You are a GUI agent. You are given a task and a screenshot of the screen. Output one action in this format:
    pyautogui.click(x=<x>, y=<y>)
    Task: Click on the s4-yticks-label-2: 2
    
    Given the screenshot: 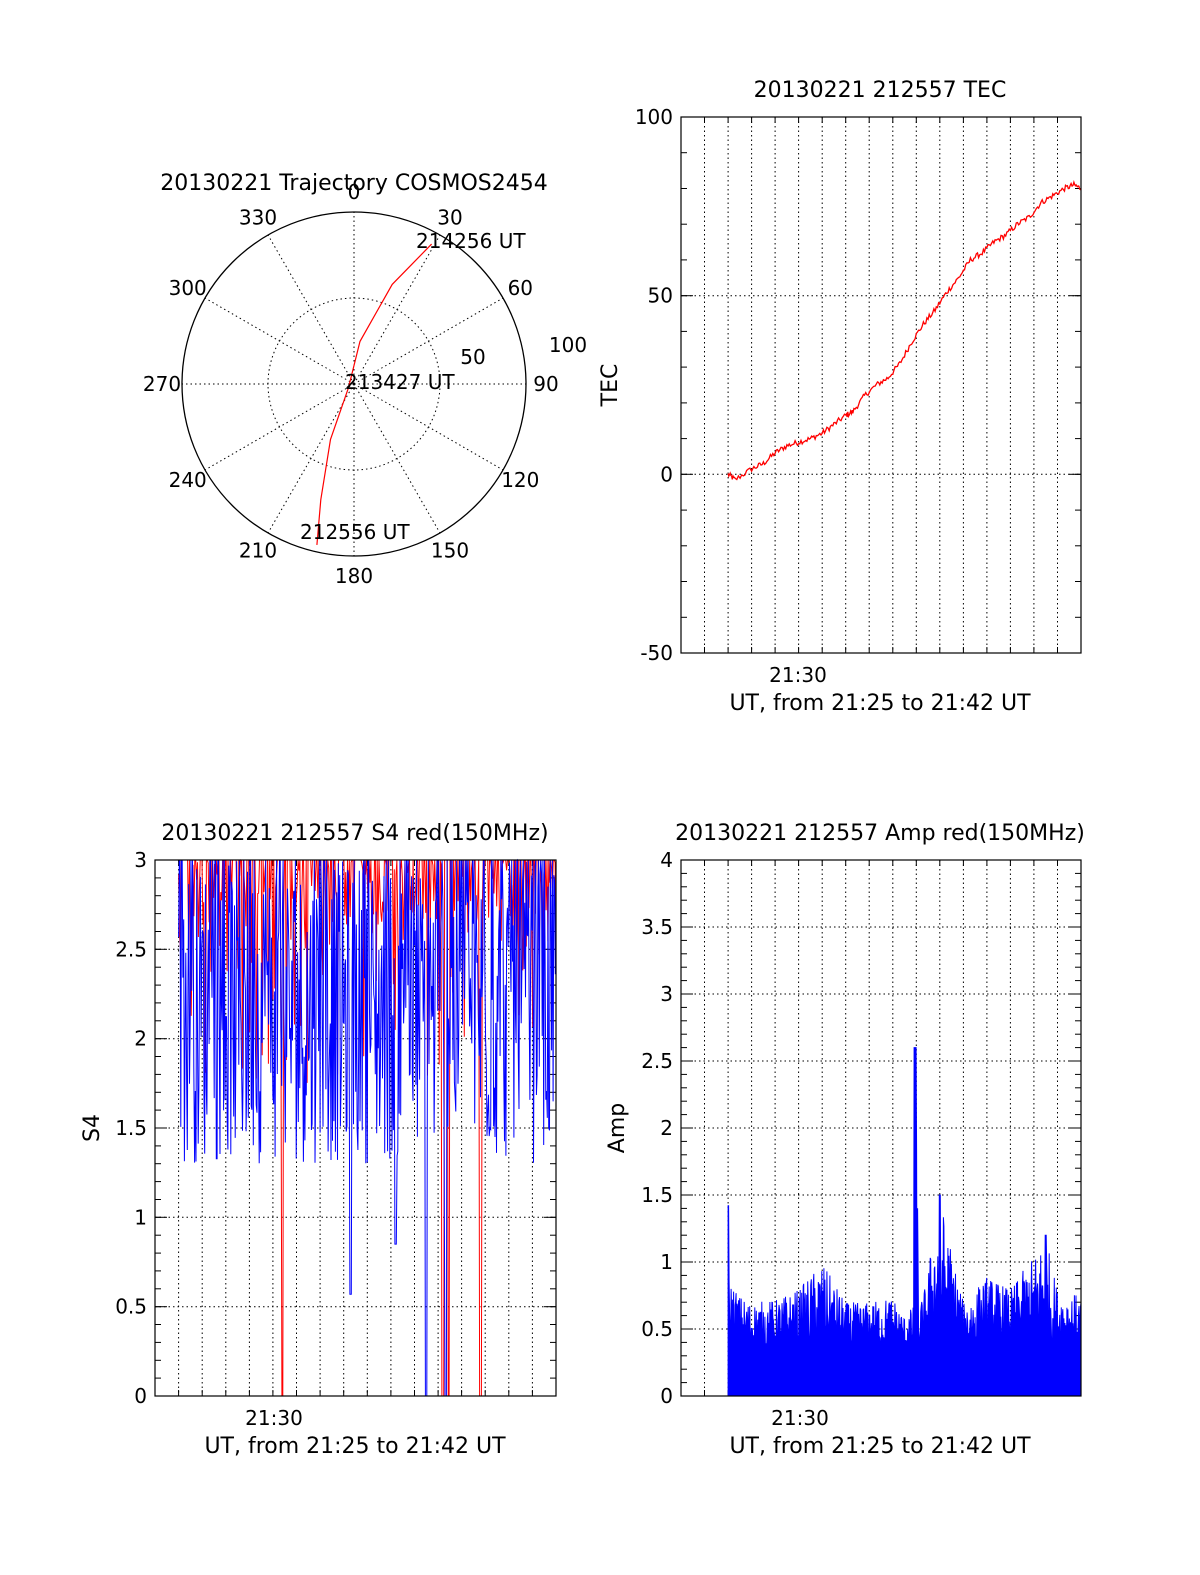 What is the action you would take?
    pyautogui.click(x=140, y=1039)
    